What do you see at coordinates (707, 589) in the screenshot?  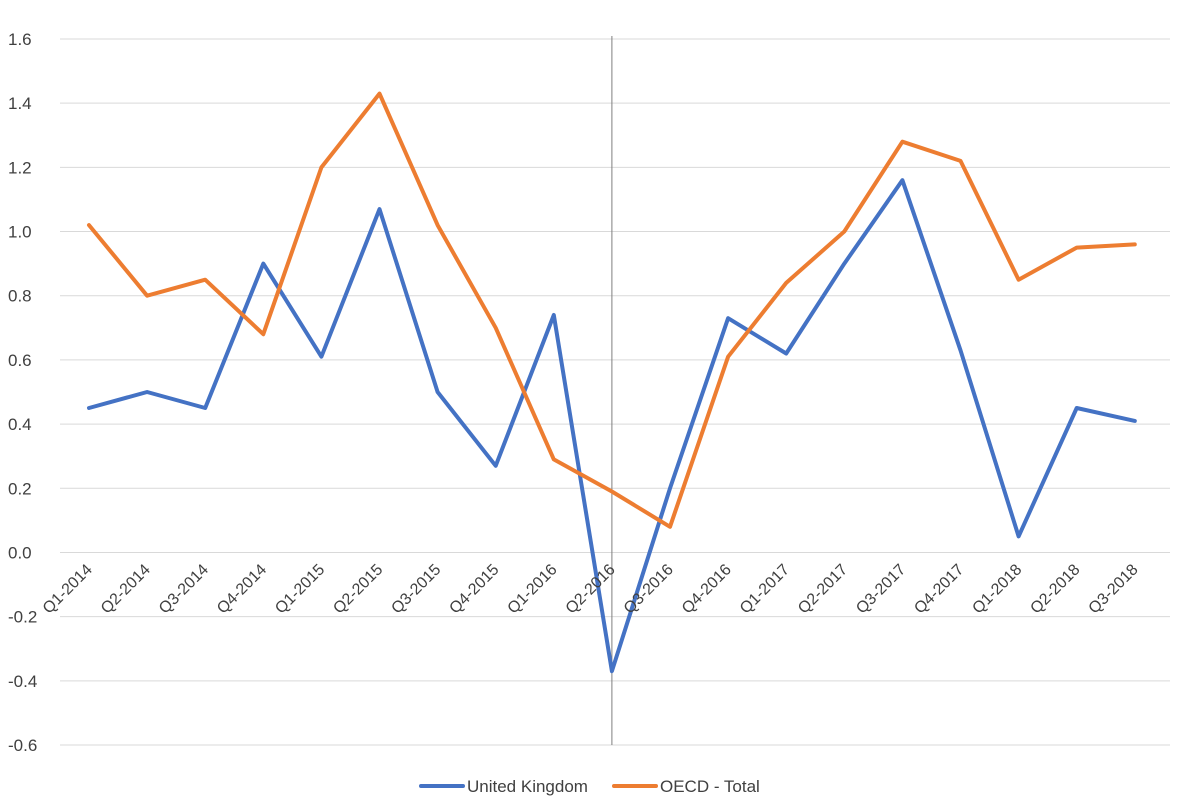 I see `x-tick-label: Q4-2016` at bounding box center [707, 589].